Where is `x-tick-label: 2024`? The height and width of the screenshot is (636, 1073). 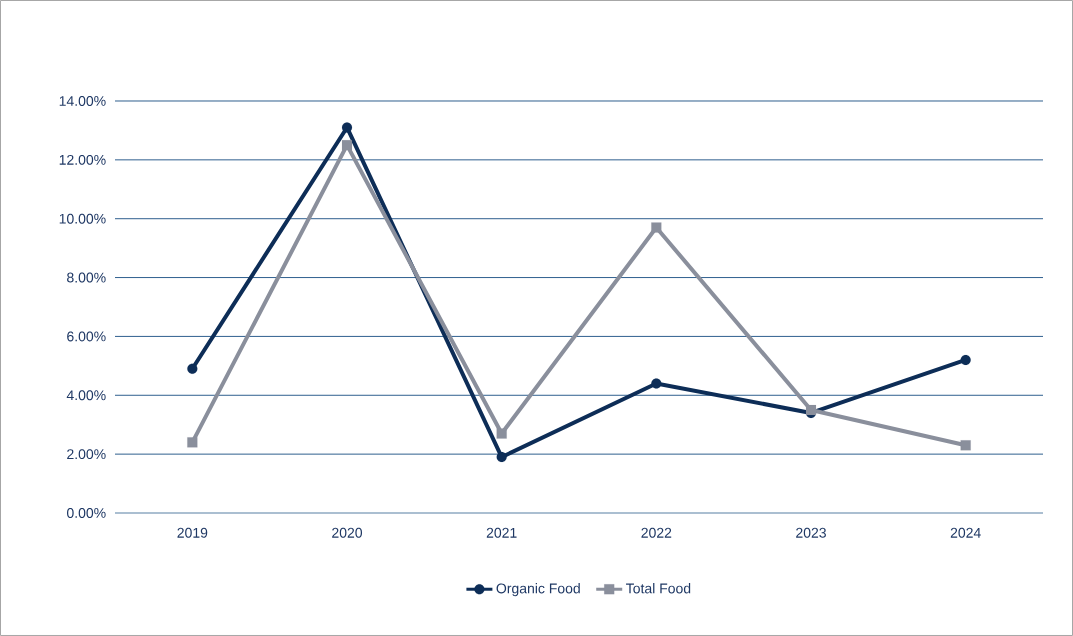
x-tick-label: 2024 is located at coordinates (965, 532).